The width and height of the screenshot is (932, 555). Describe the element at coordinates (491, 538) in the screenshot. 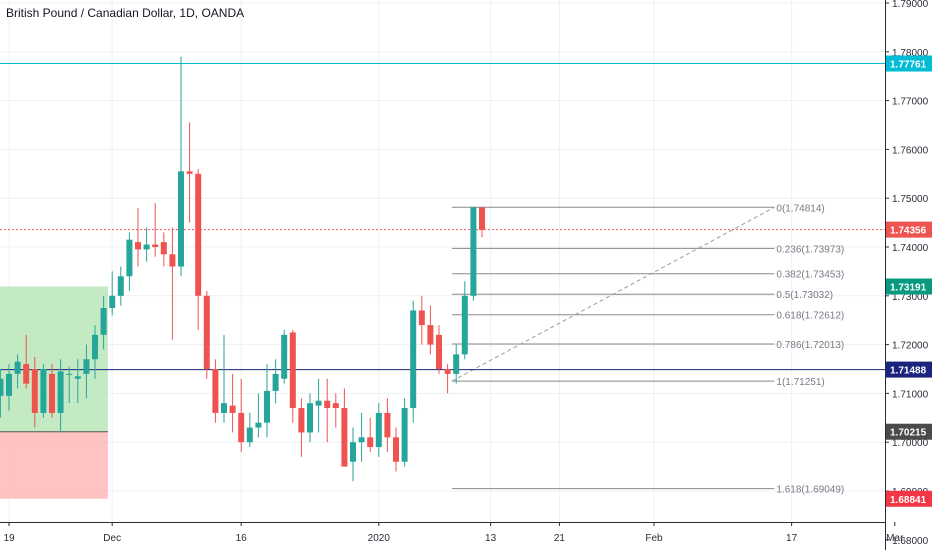

I see `time-tick-label: 13` at that location.